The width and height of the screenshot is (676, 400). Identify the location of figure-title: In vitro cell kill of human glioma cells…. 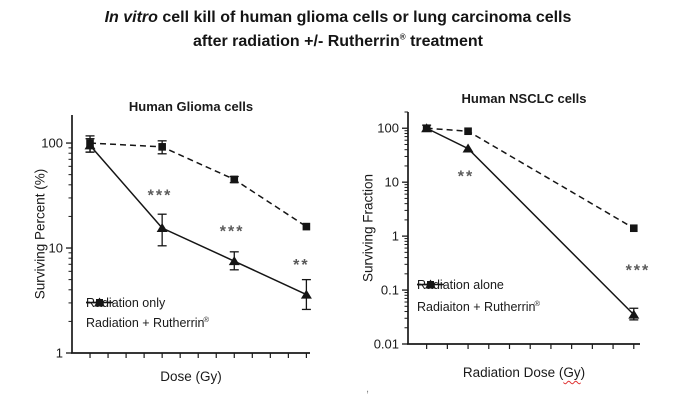
(338, 30).